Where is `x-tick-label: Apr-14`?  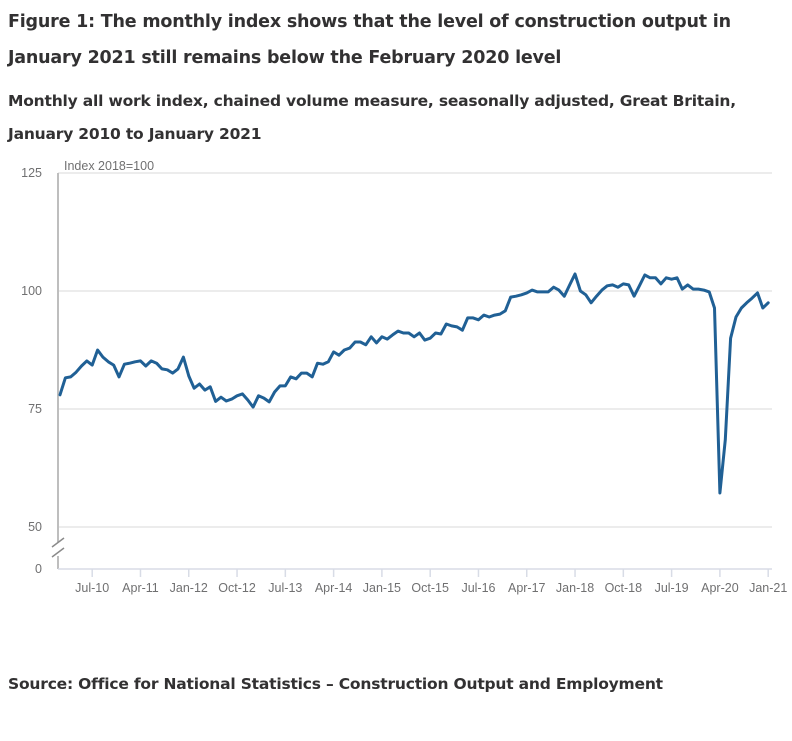 x-tick-label: Apr-14 is located at coordinates (334, 588).